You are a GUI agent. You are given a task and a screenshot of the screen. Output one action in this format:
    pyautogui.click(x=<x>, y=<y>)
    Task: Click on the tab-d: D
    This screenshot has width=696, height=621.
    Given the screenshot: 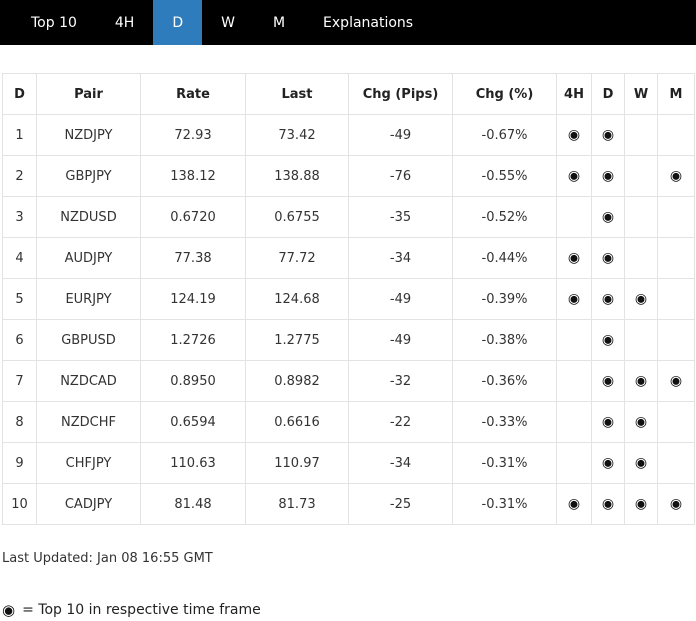 What is the action you would take?
    pyautogui.click(x=178, y=22)
    